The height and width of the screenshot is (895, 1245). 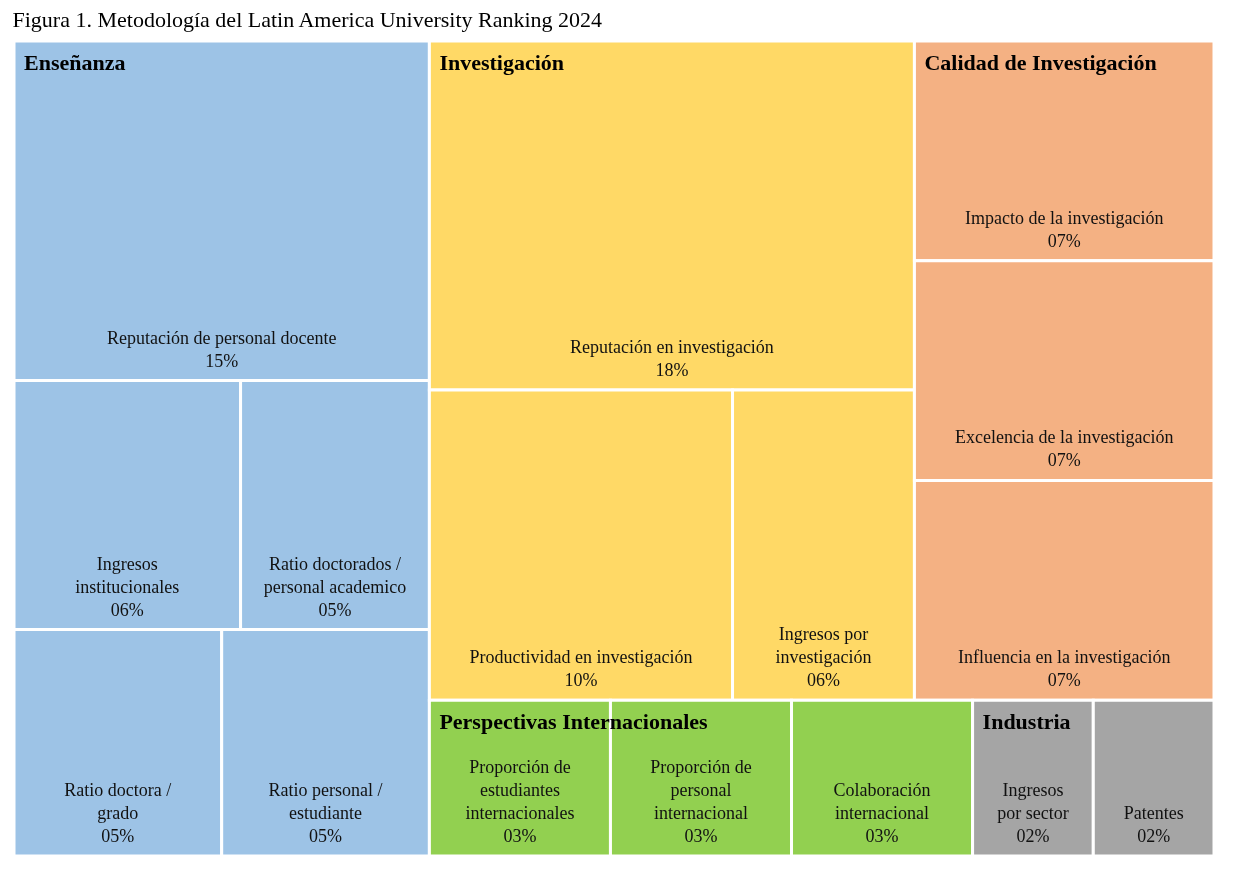 I want to click on category-label: Ingresos por investigación, so click(x=823, y=646).